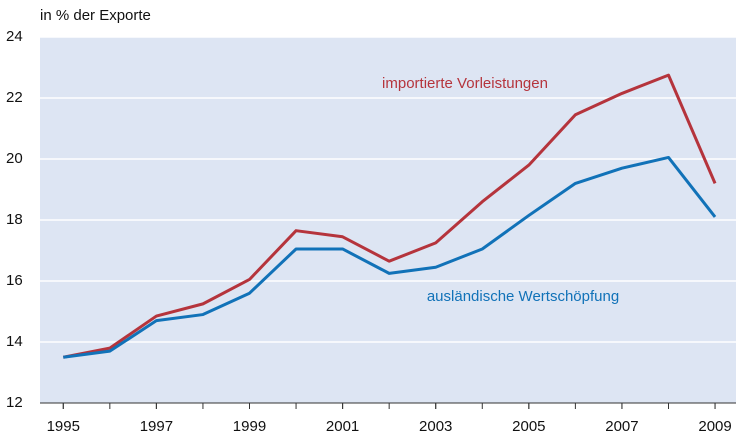 The width and height of the screenshot is (736, 439). What do you see at coordinates (14, 158) in the screenshot?
I see `y-tick-label: 20` at bounding box center [14, 158].